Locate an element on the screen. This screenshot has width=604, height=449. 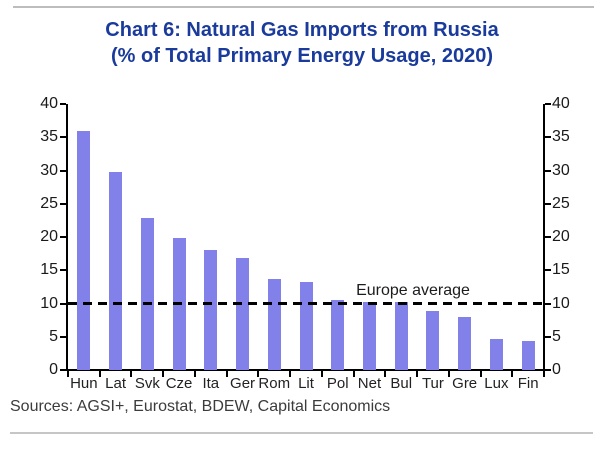
x-axis-label-tur: Tur is located at coordinates (432, 383).